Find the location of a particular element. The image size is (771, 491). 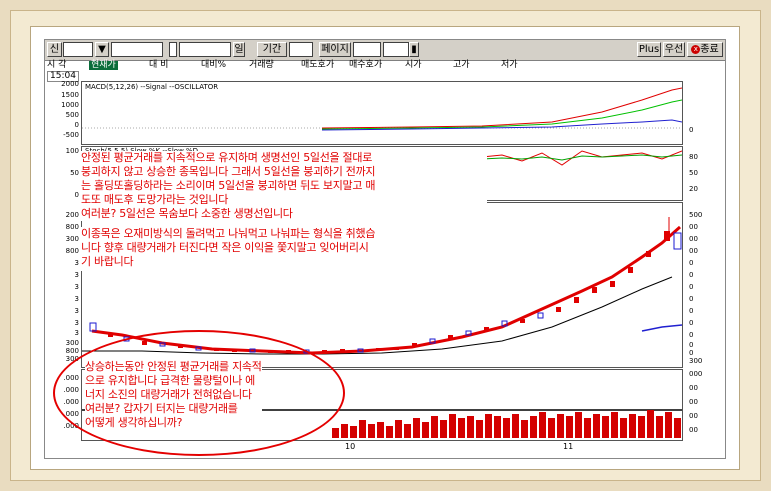

period-button: 기간 is located at coordinates (272, 49).